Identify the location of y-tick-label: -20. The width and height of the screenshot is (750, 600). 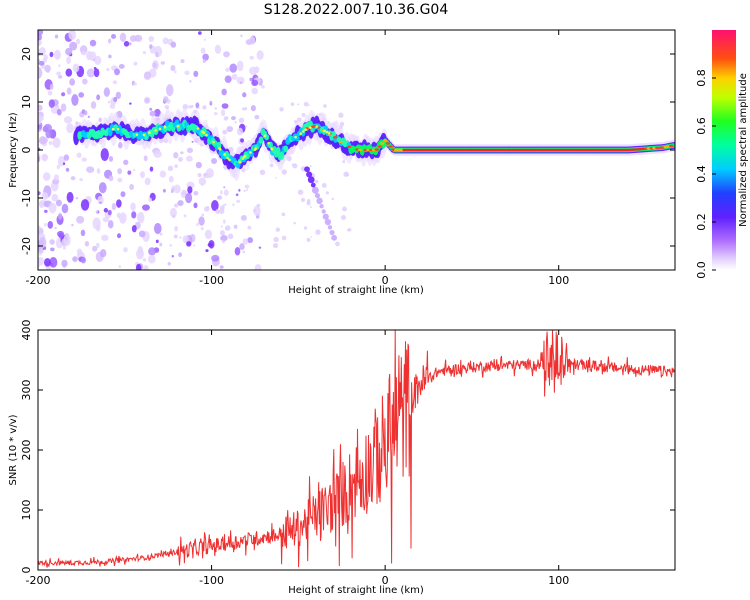
(26, 246).